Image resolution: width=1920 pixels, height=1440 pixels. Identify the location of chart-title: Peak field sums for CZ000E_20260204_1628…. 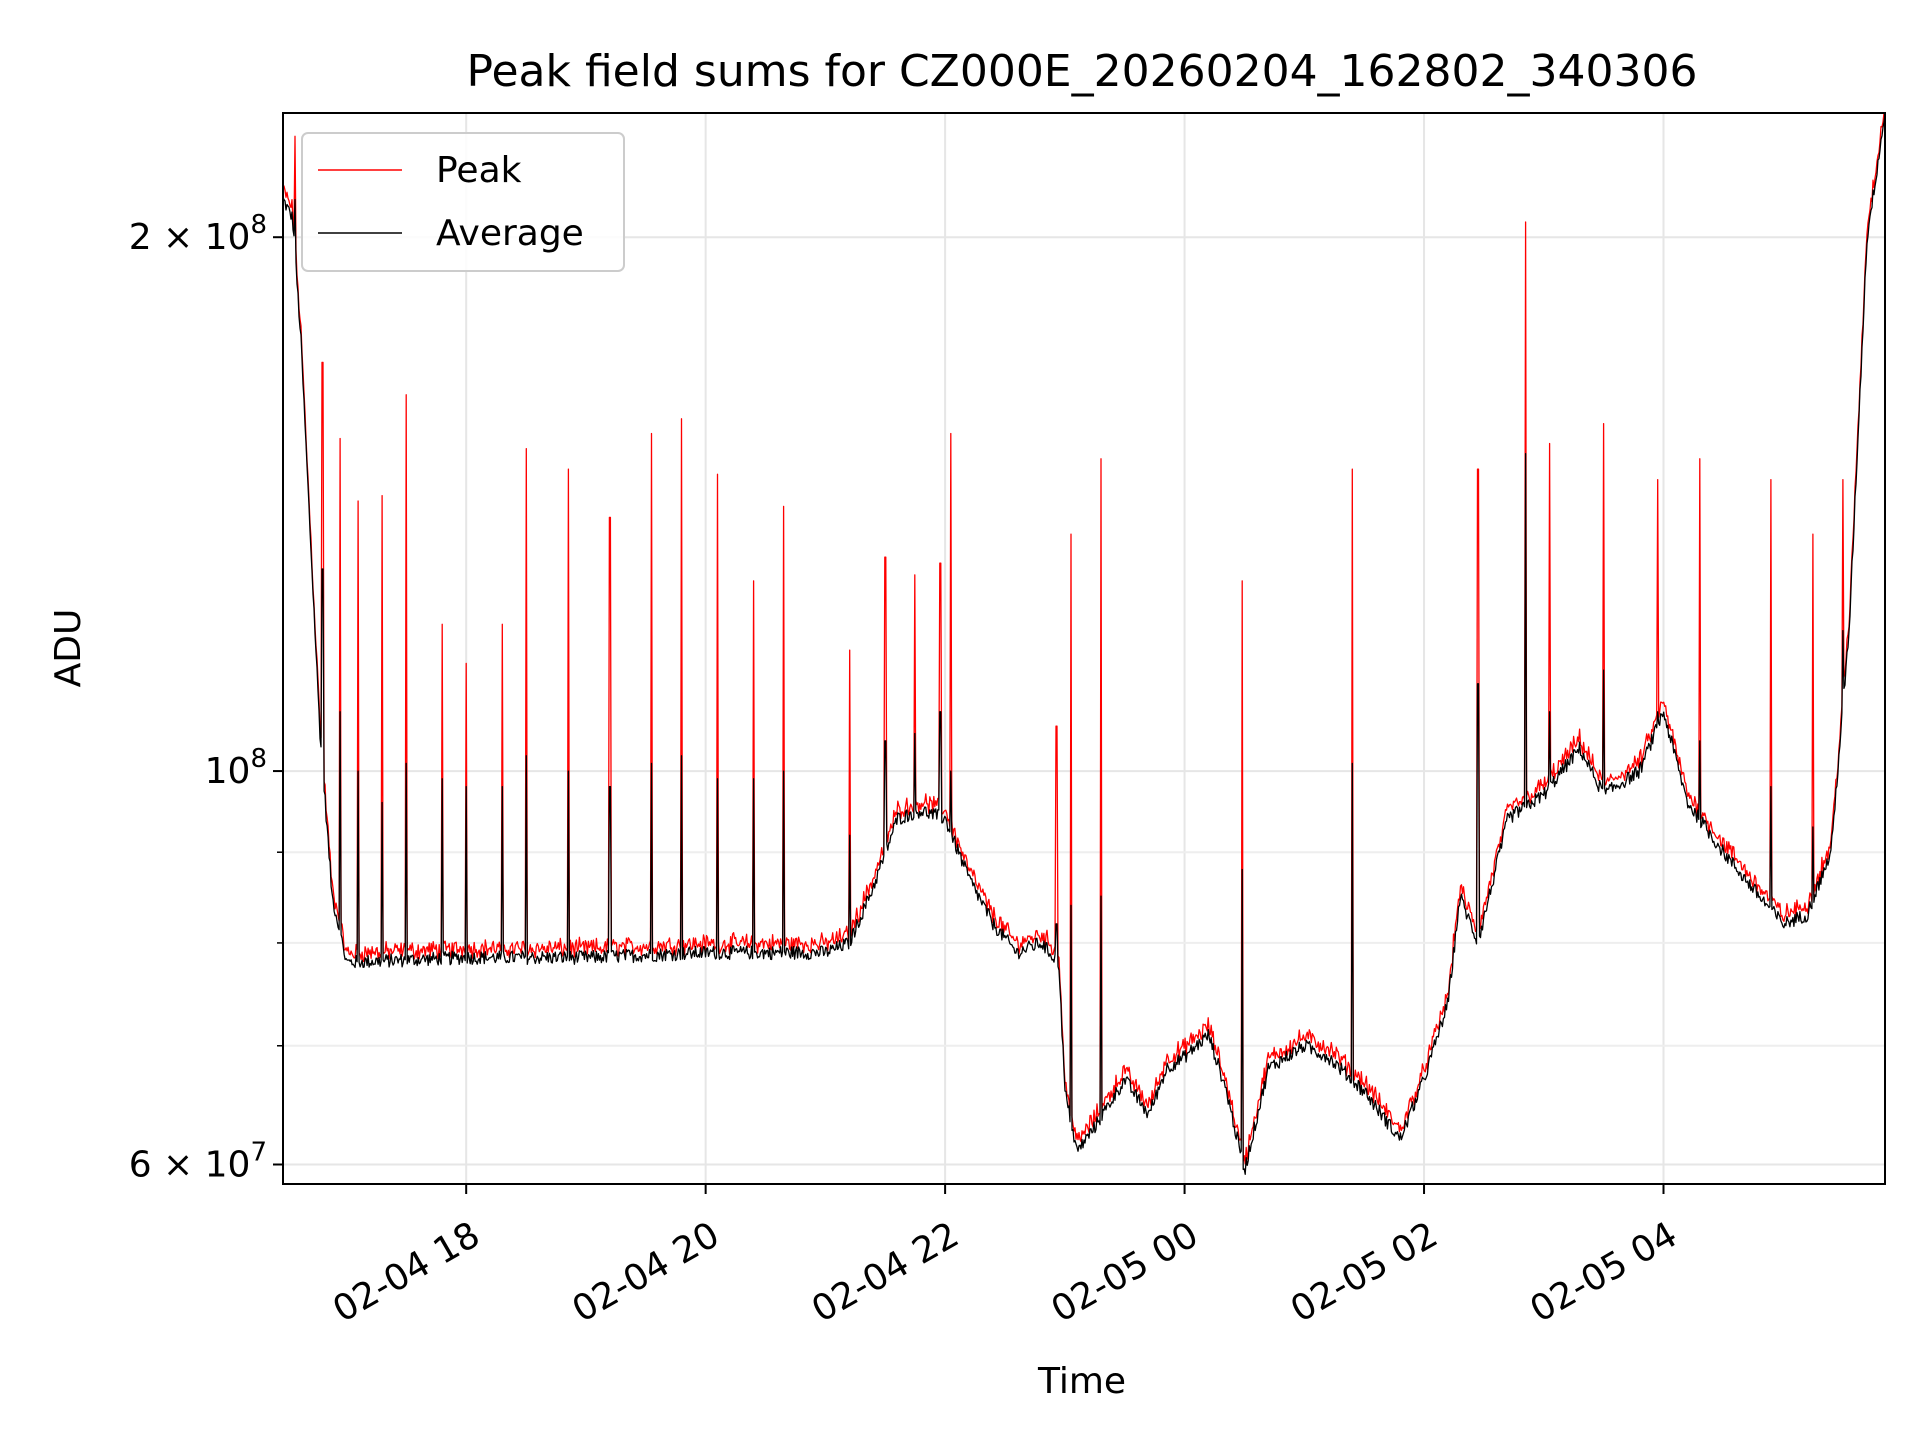
(1082, 71).